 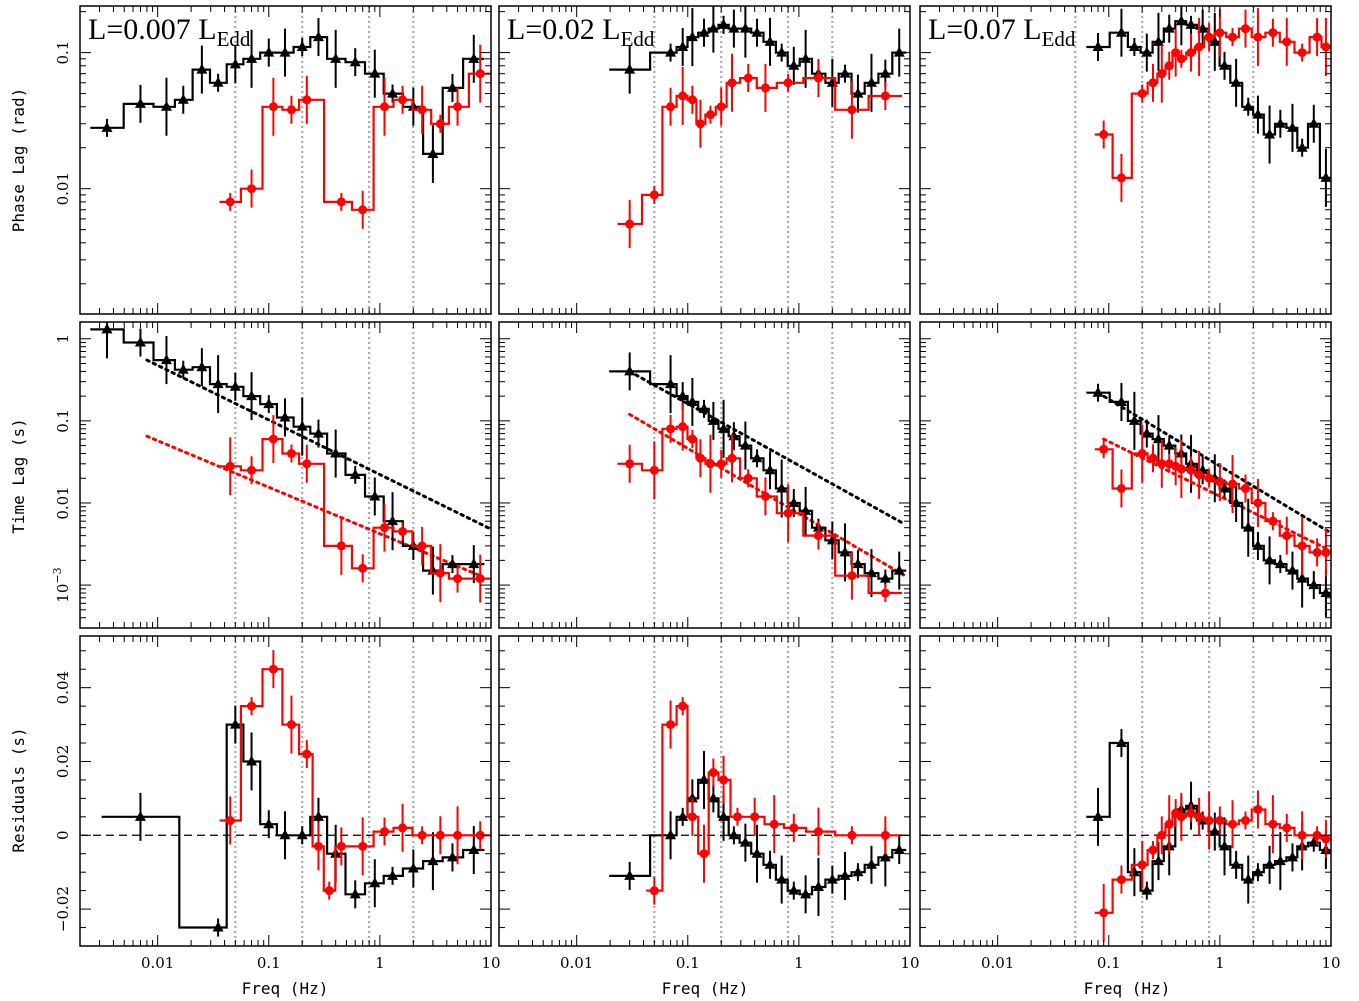 I want to click on panel-residuals-2: 0.01 0.1 1 10, so click(x=709, y=803).